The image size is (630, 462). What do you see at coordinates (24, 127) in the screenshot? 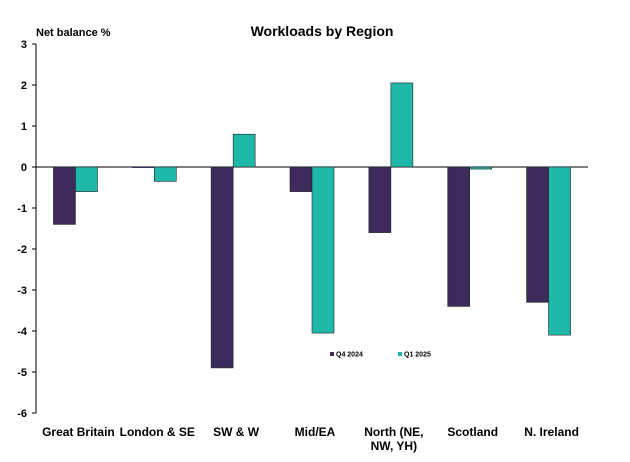
I see `y-tick-label: 1` at bounding box center [24, 127].